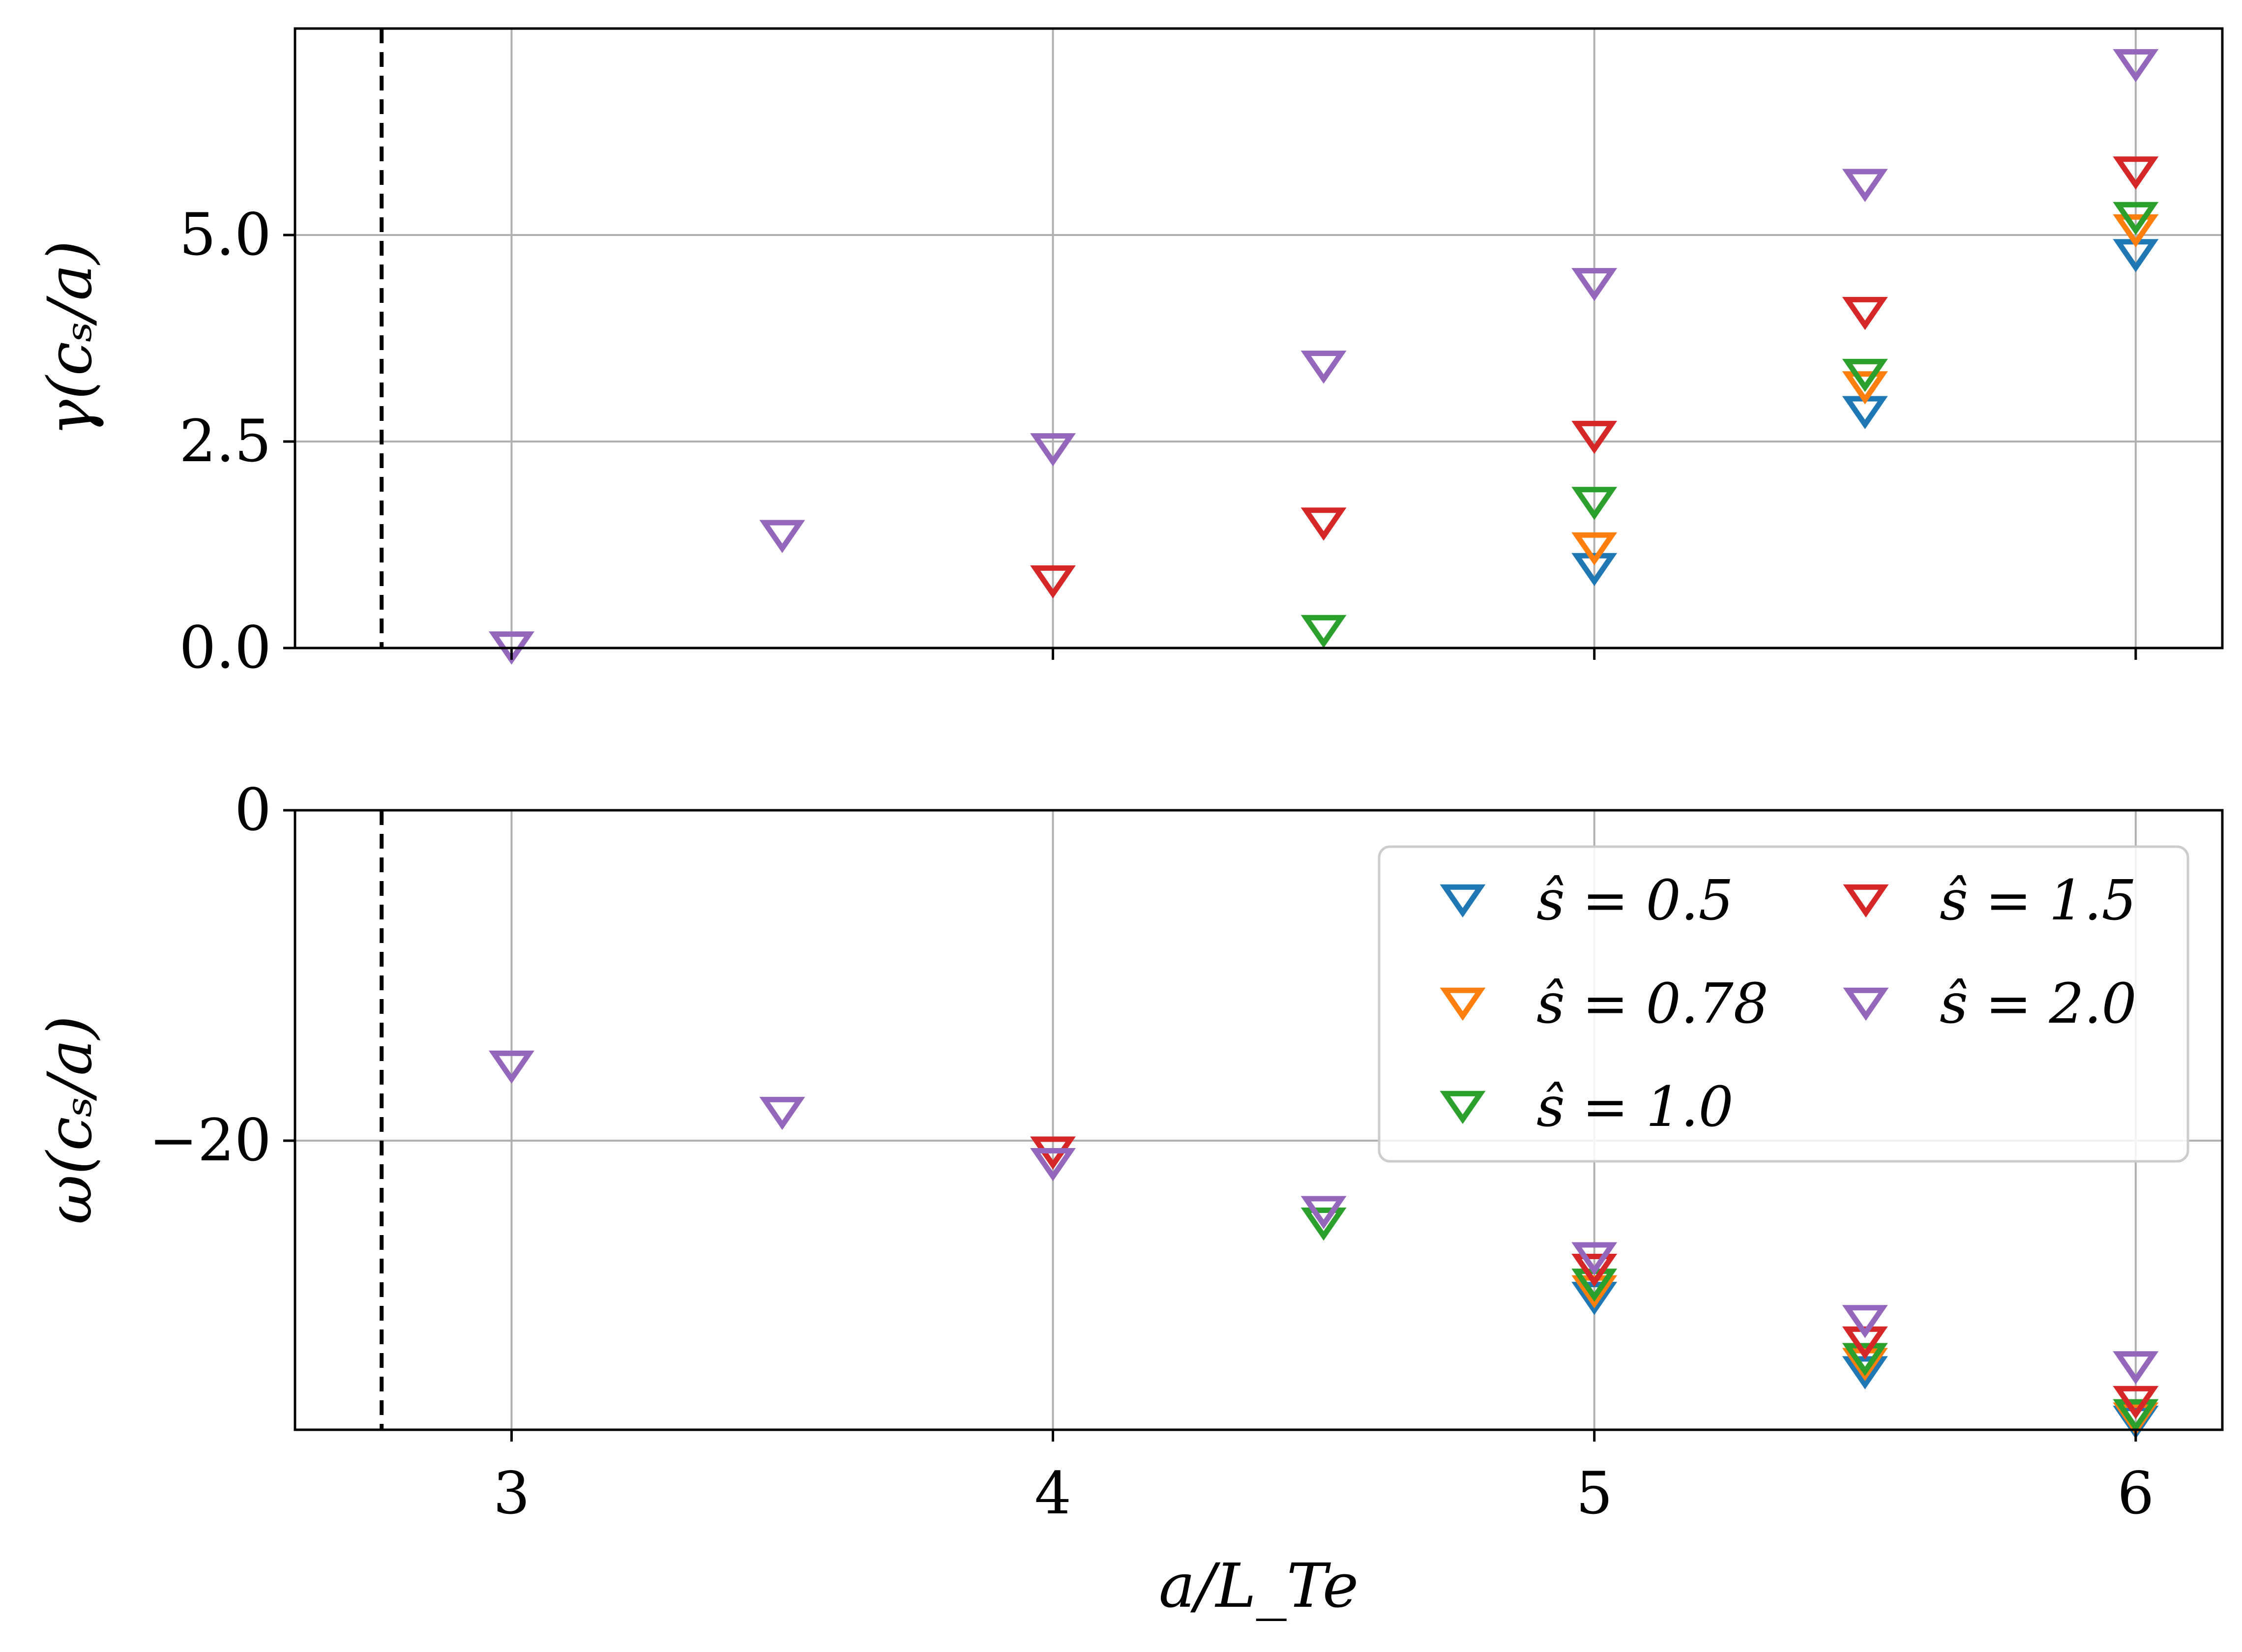  Describe the element at coordinates (70, 1120) in the screenshot. I see `y-axis-label: ω(cₛ/a)` at that location.